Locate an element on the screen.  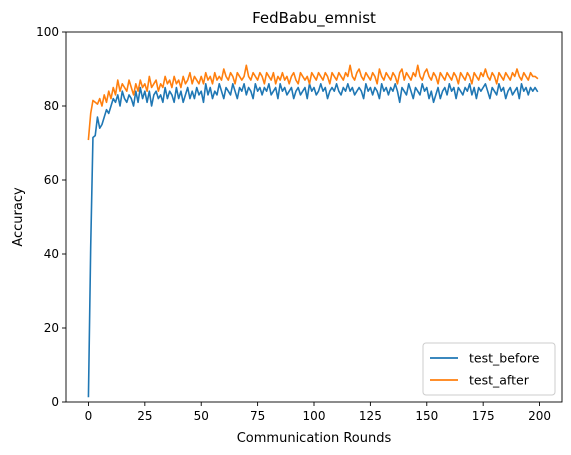
y-axis-label: Accuracy is located at coordinates (18, 217).